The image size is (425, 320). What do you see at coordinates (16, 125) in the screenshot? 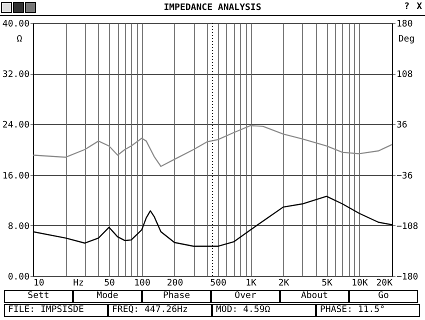
I see `y-tick-label: 24.00` at bounding box center [16, 125].